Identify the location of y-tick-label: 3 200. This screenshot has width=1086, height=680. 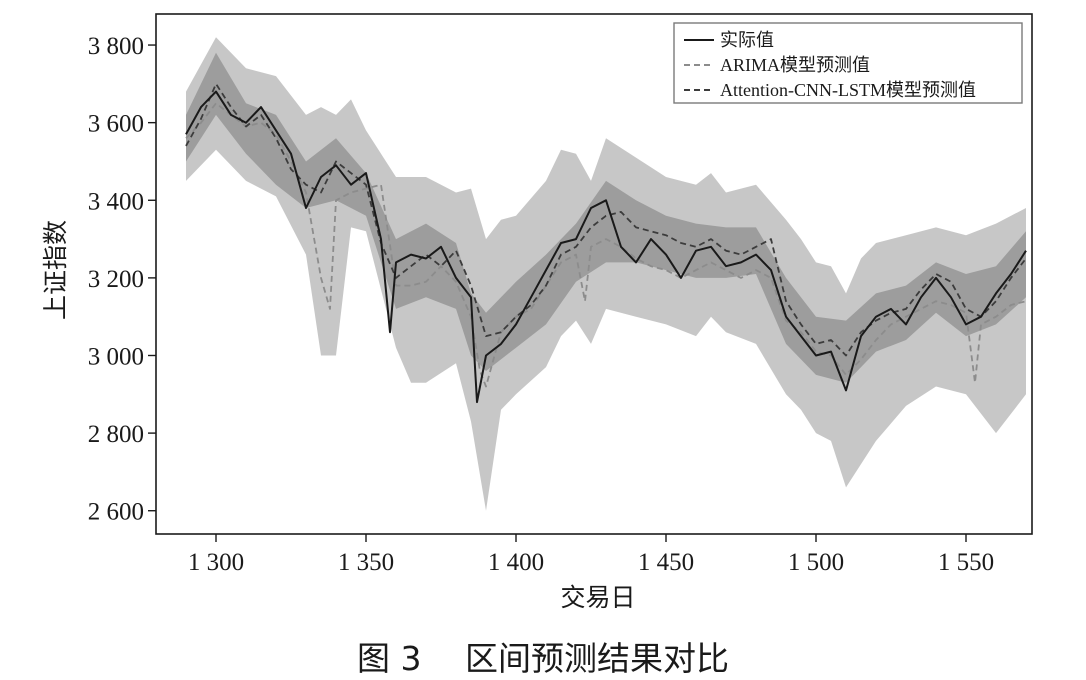
(116, 279).